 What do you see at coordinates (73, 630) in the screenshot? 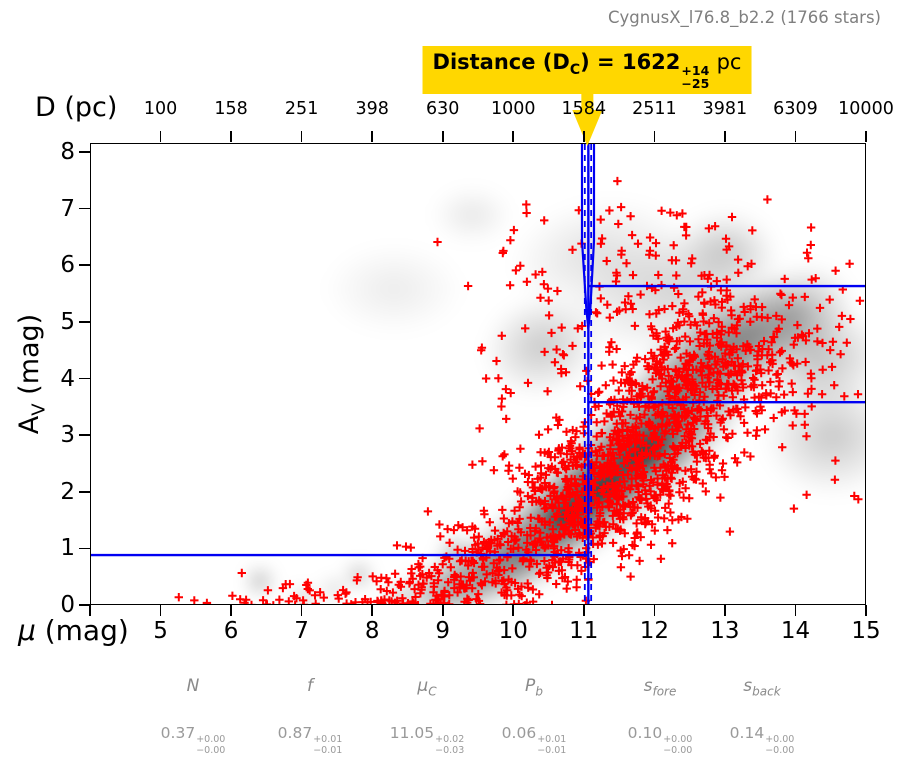
I see `bottom-axis-title: μ (mag)` at bounding box center [73, 630].